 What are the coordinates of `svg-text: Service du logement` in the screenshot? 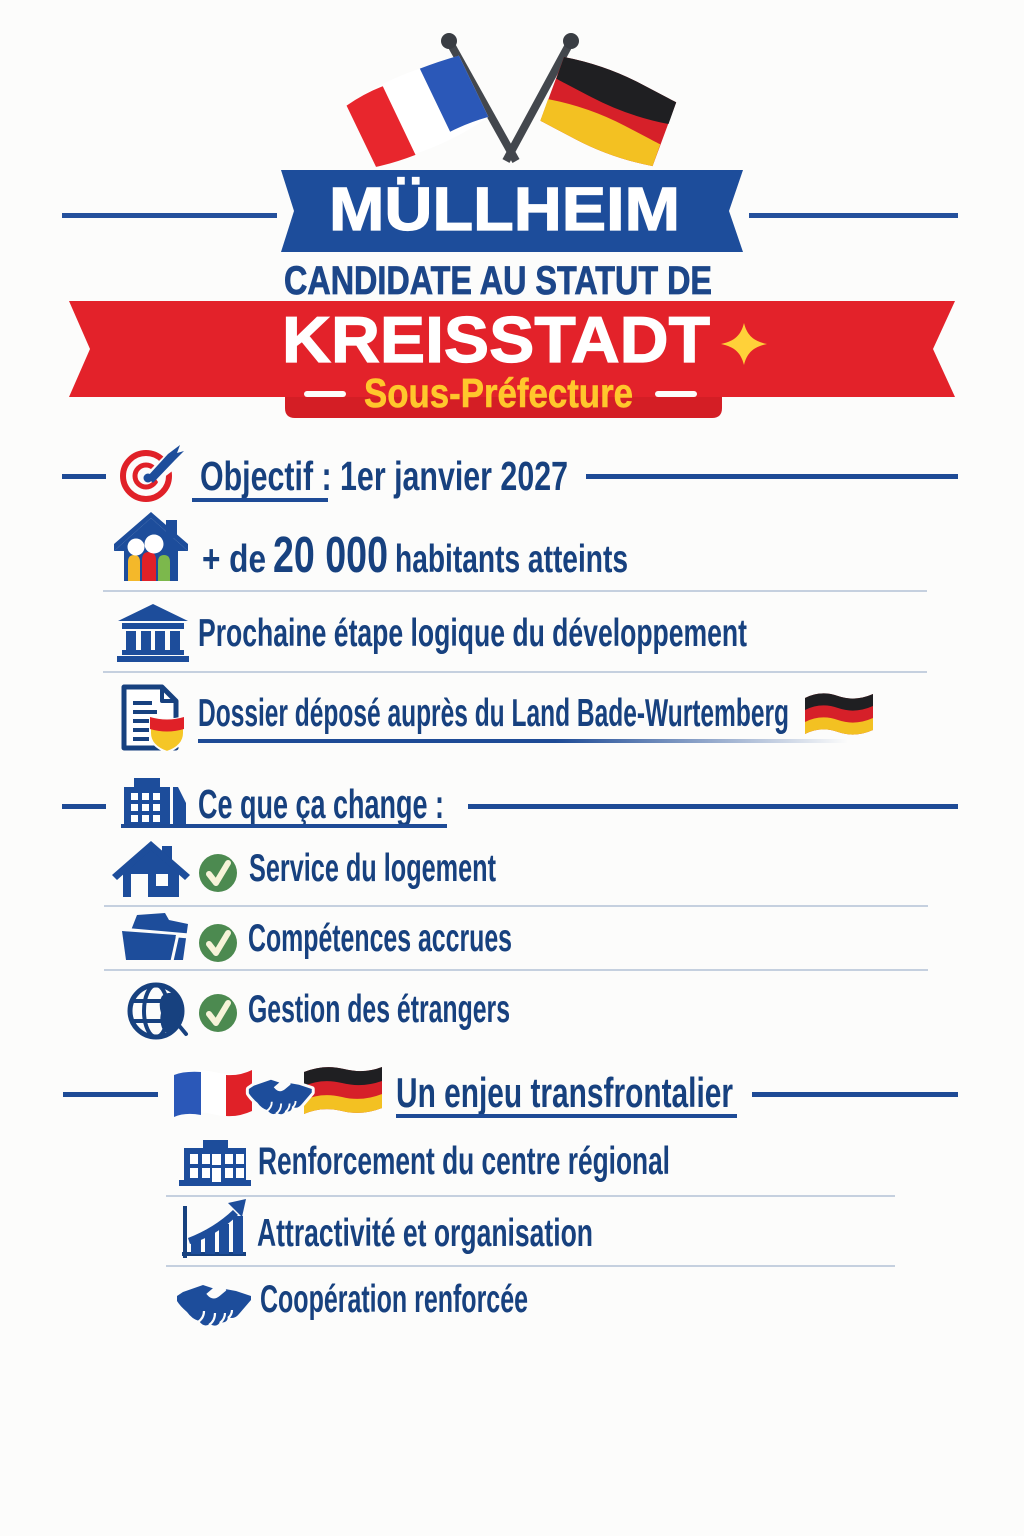 It's located at (372, 868).